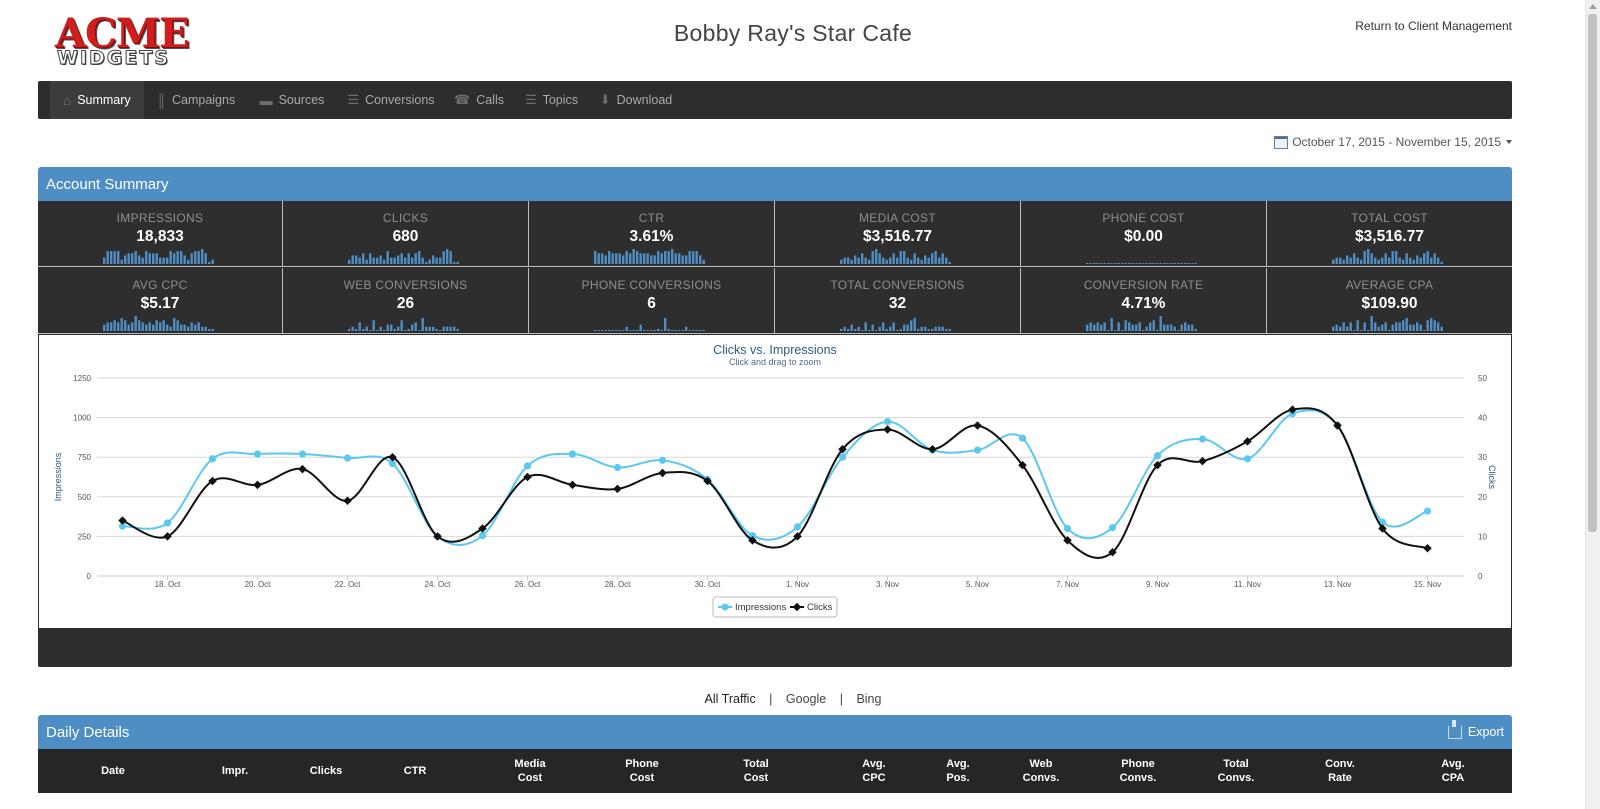 The image size is (1600, 809). What do you see at coordinates (1387, 323) in the screenshot?
I see `sparkline` at bounding box center [1387, 323].